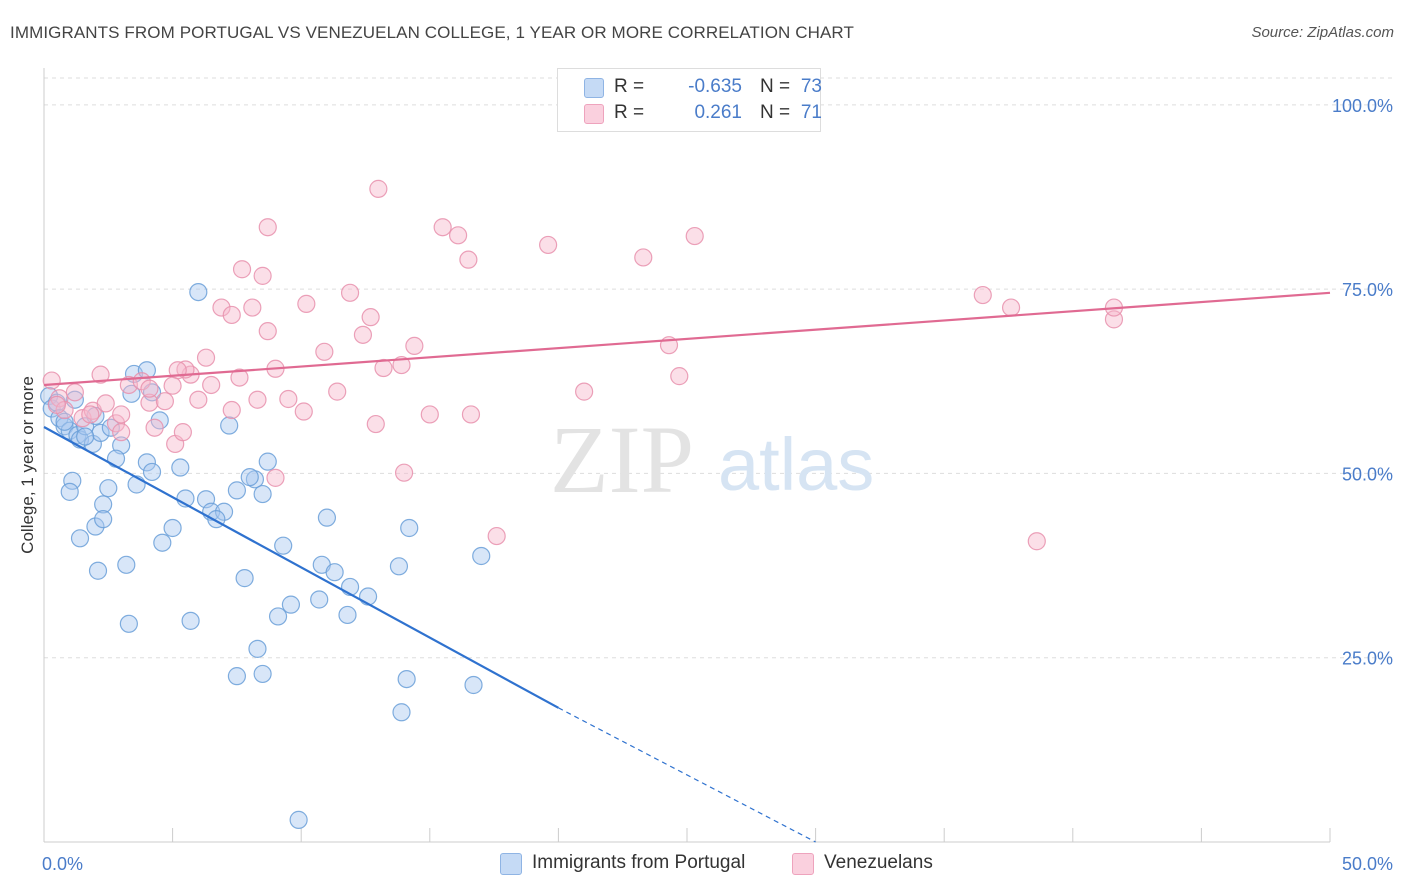  Describe the element at coordinates (1362, 106) in the screenshot. I see `y-tick-label: 100.0%` at that location.